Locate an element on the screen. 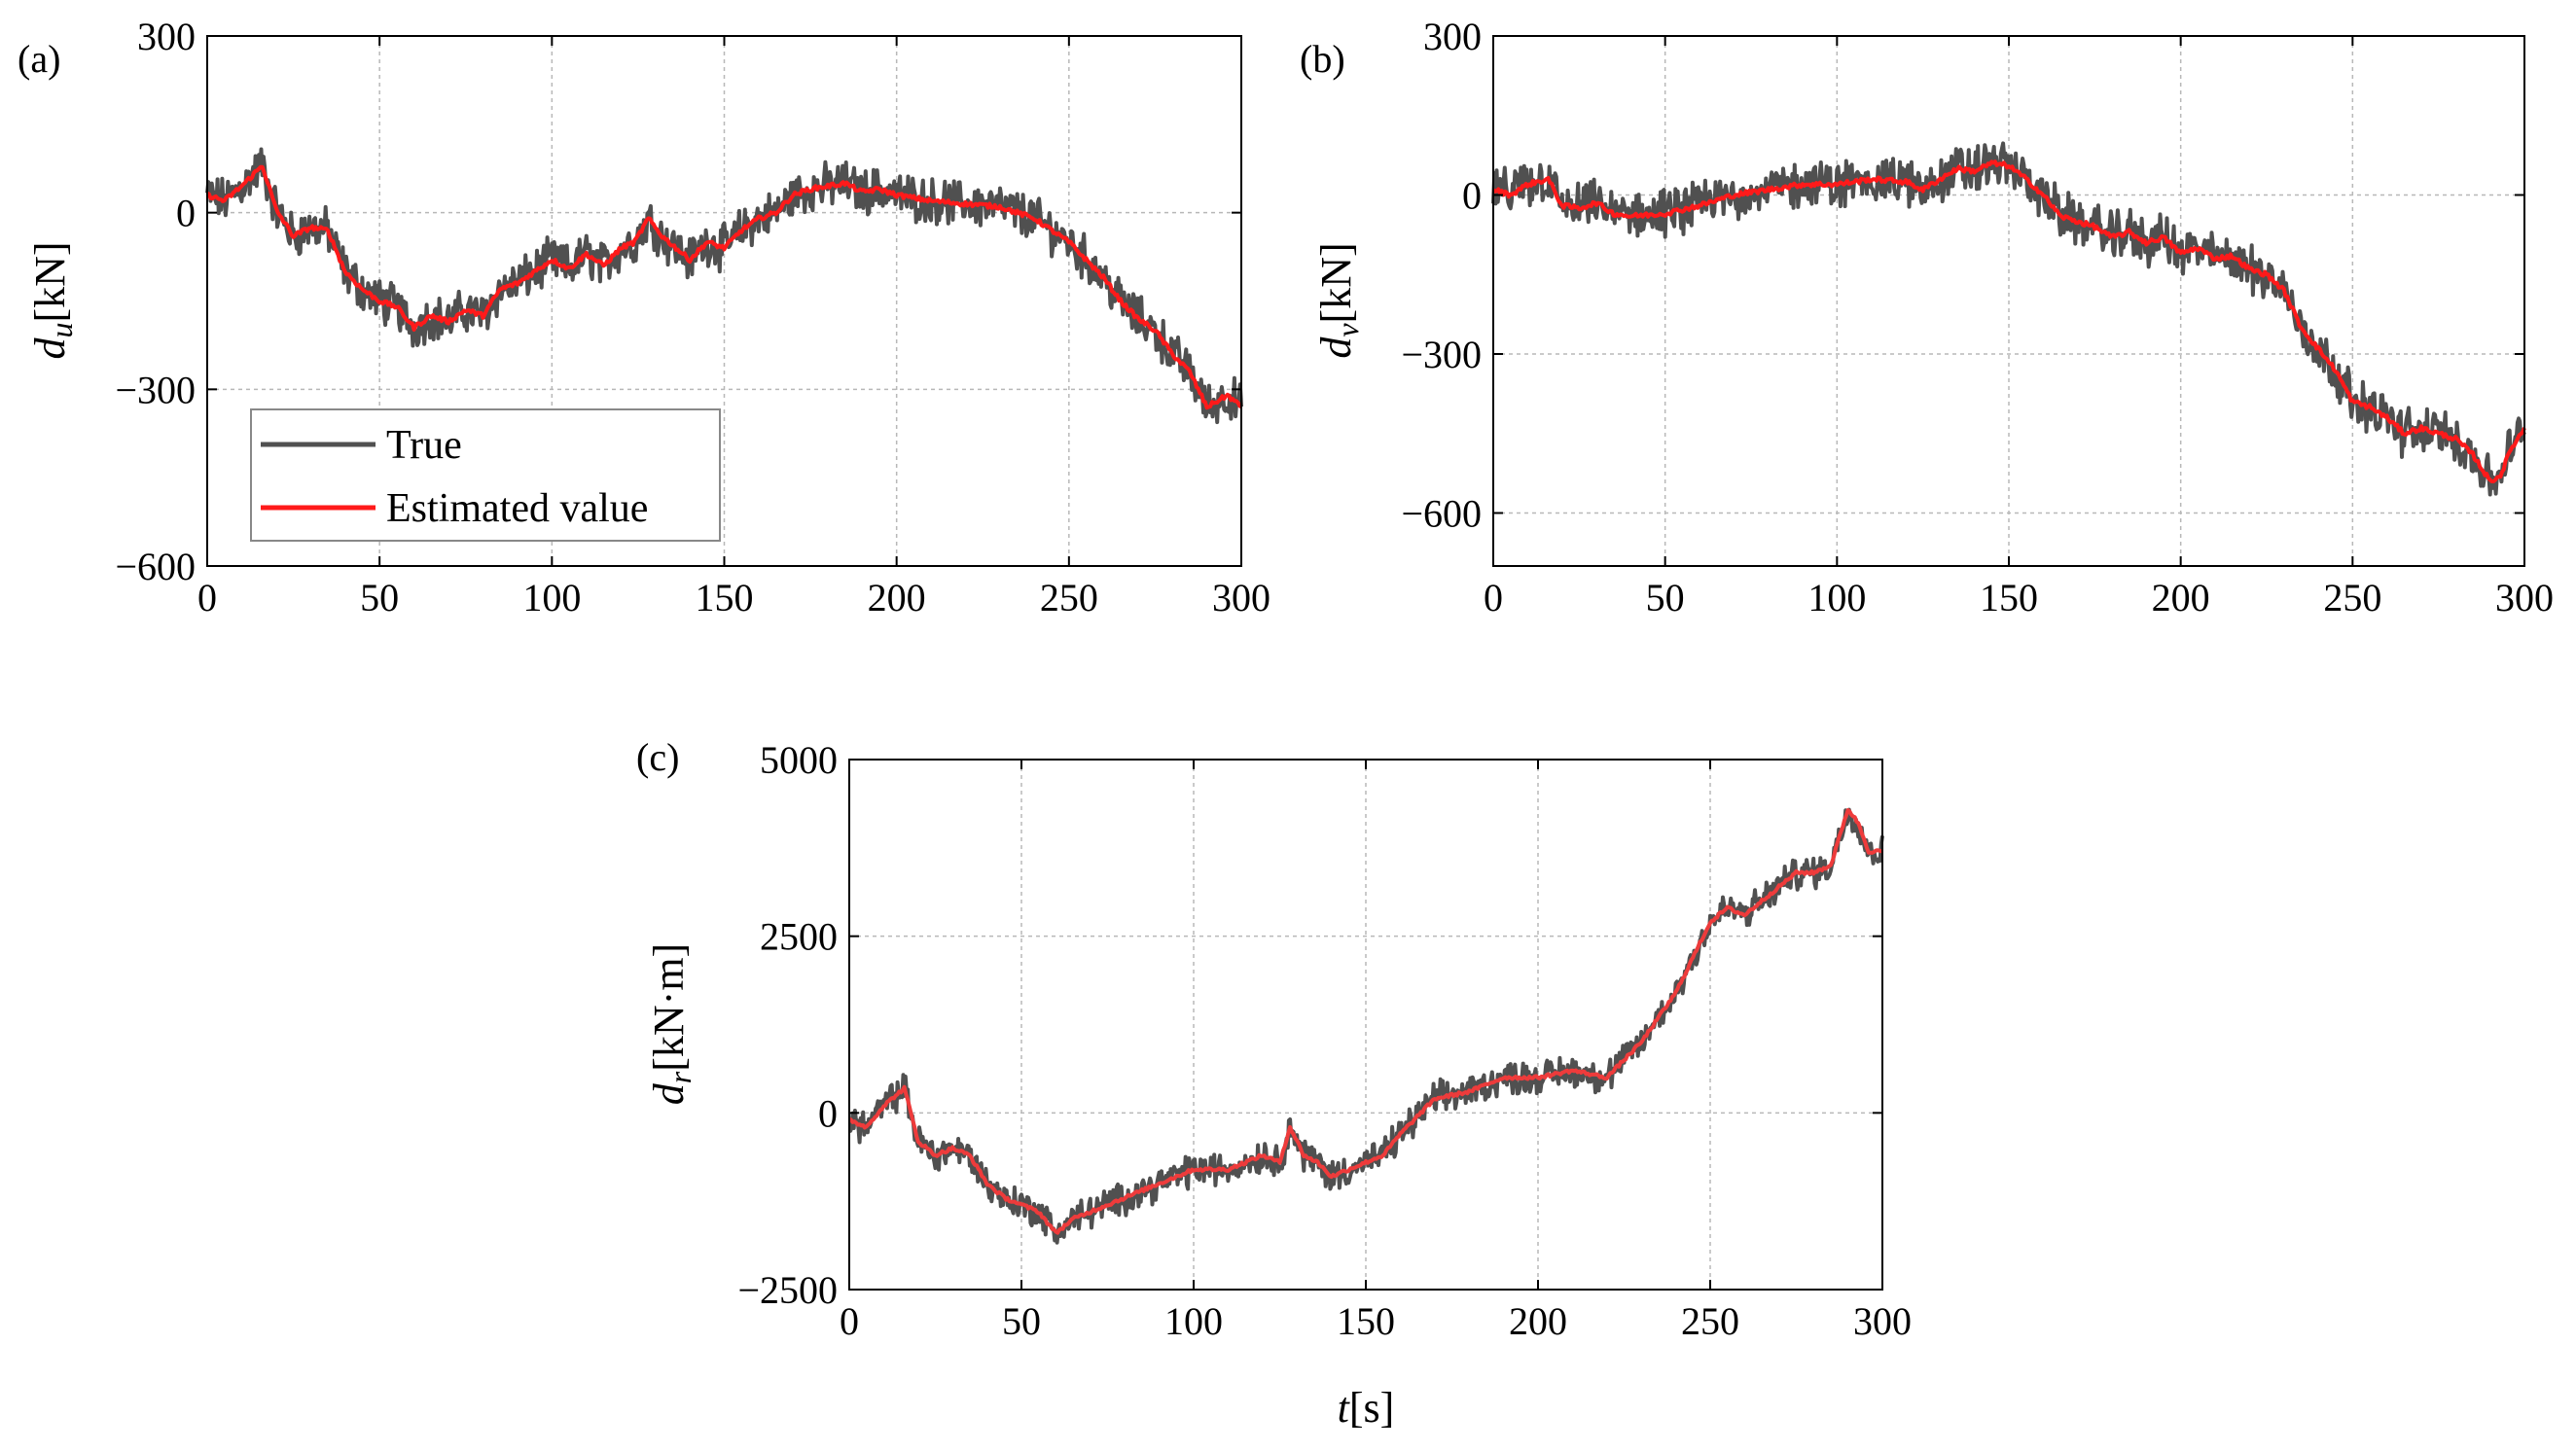 This screenshot has height=1451, width=2576. panel-a-ytick-label: −600 is located at coordinates (155, 566).